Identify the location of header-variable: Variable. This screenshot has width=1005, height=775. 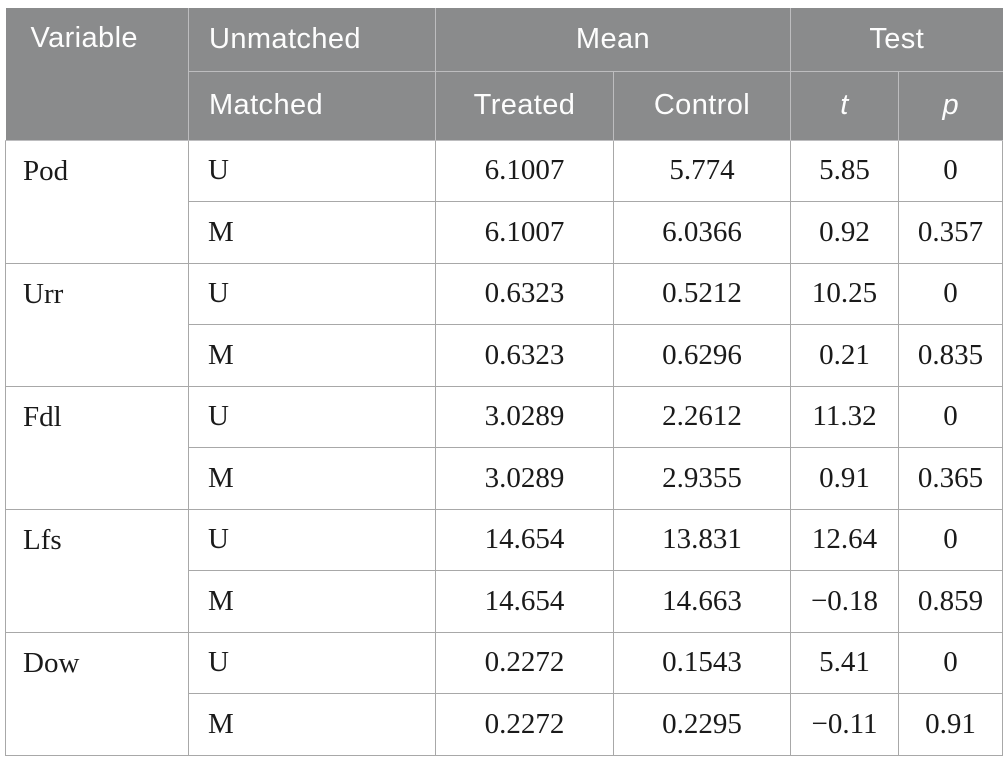
(97, 74).